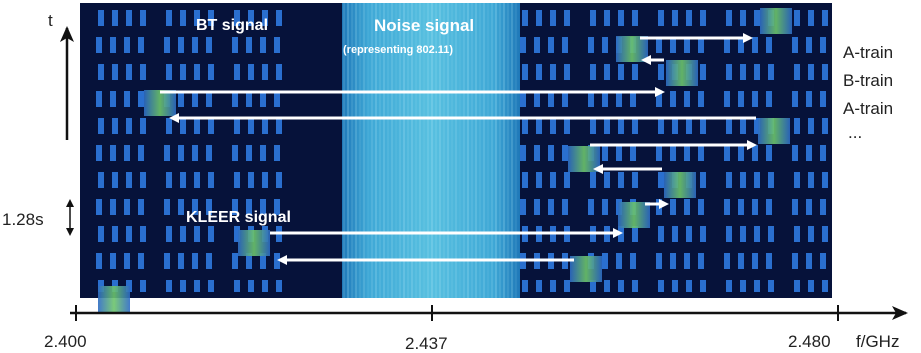  Describe the element at coordinates (70, 203) in the screenshot. I see `slot-duration-arrowhead-top` at that location.